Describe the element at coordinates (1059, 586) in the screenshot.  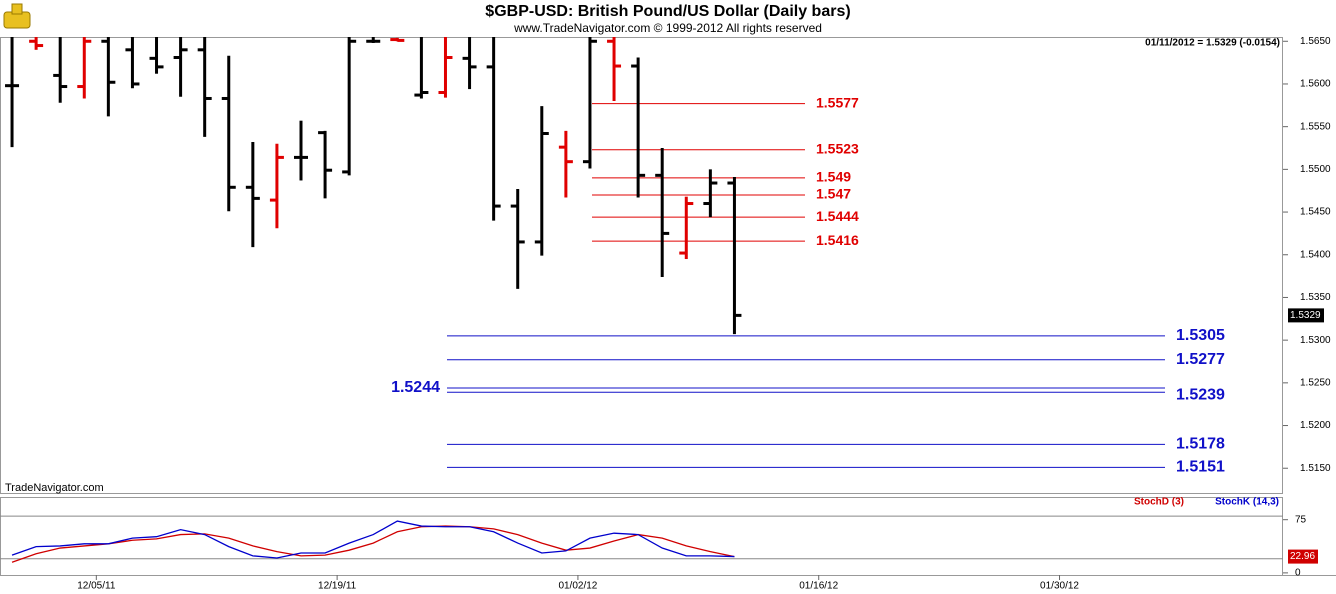
I see `x-tick-label: 01/30/12` at that location.